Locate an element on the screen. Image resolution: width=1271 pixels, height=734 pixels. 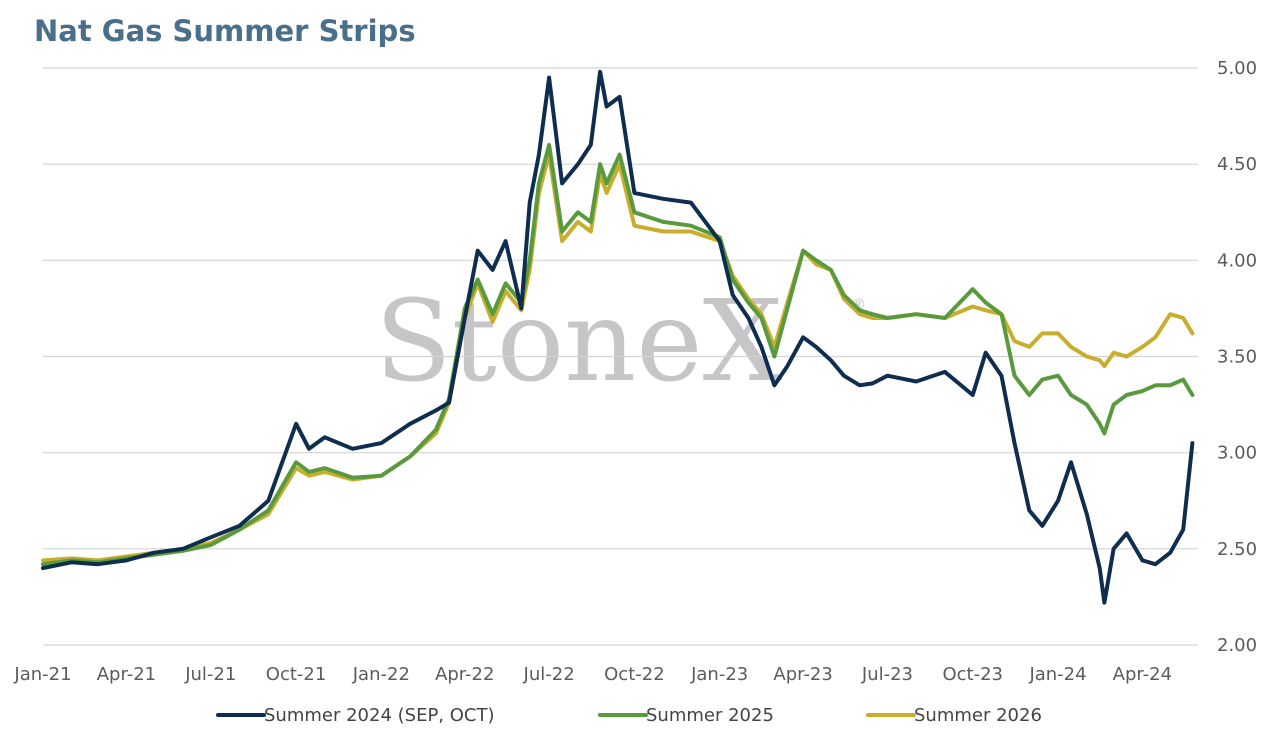
x-tick-label: Jan-22 is located at coordinates (381, 674).